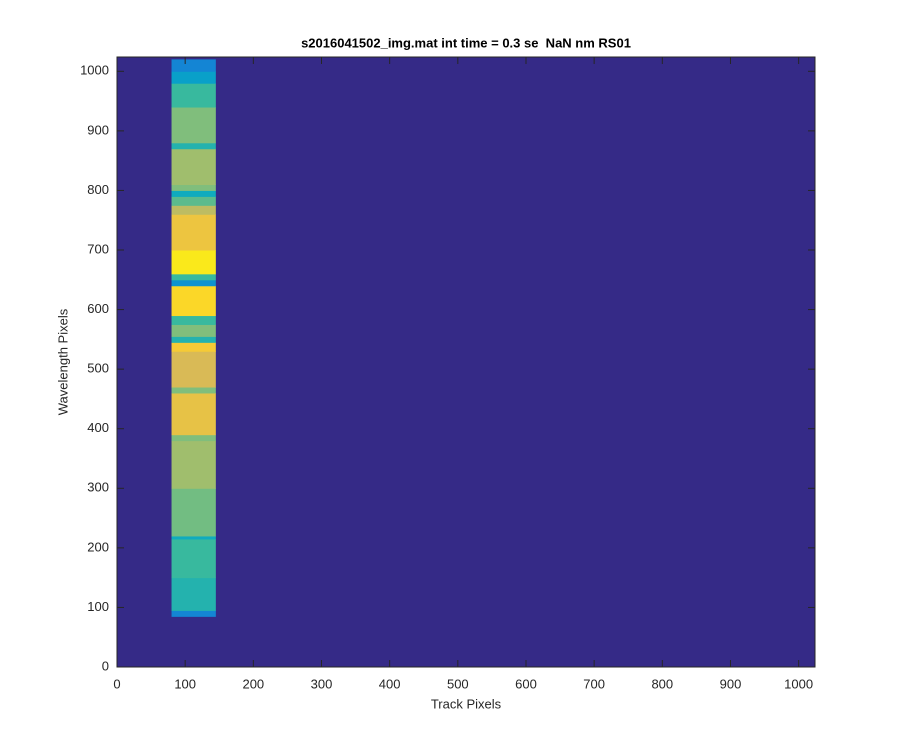  What do you see at coordinates (116, 683) in the screenshot?
I see `x-tick-label: 0` at bounding box center [116, 683].